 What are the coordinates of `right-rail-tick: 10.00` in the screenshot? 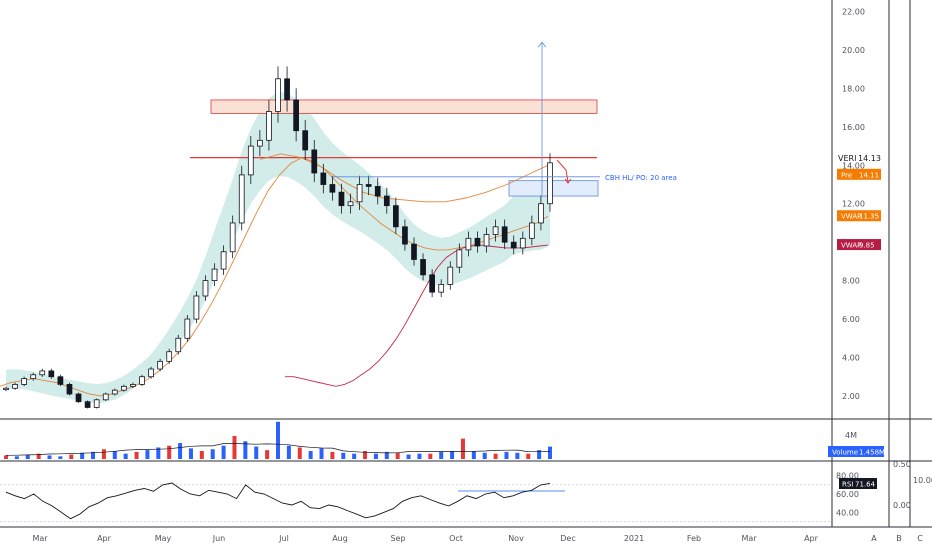 It's located at (922, 480).